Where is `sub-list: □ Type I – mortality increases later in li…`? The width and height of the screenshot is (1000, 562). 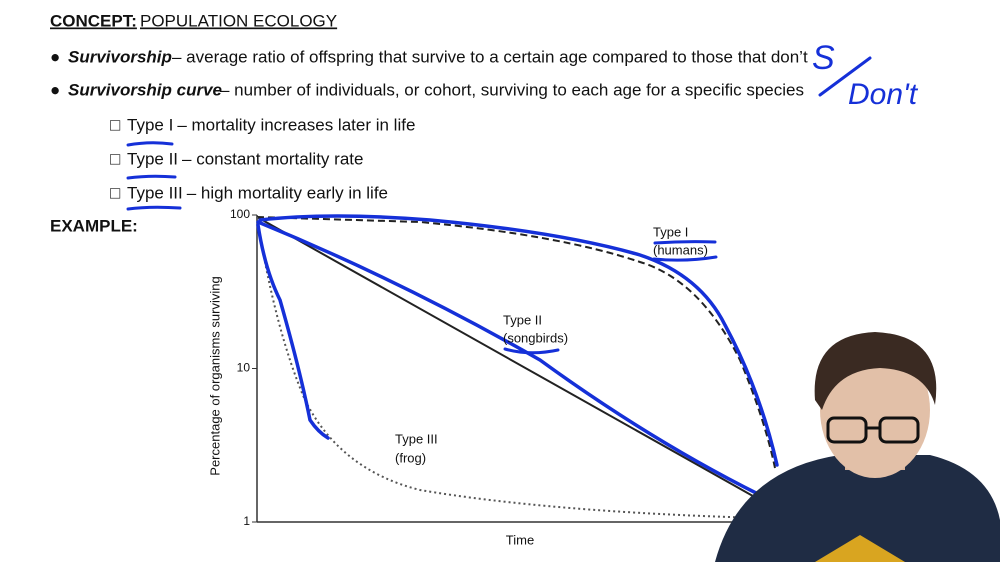 sub-list: □ Type I – mortality increases later in li… is located at coordinates (262, 158).